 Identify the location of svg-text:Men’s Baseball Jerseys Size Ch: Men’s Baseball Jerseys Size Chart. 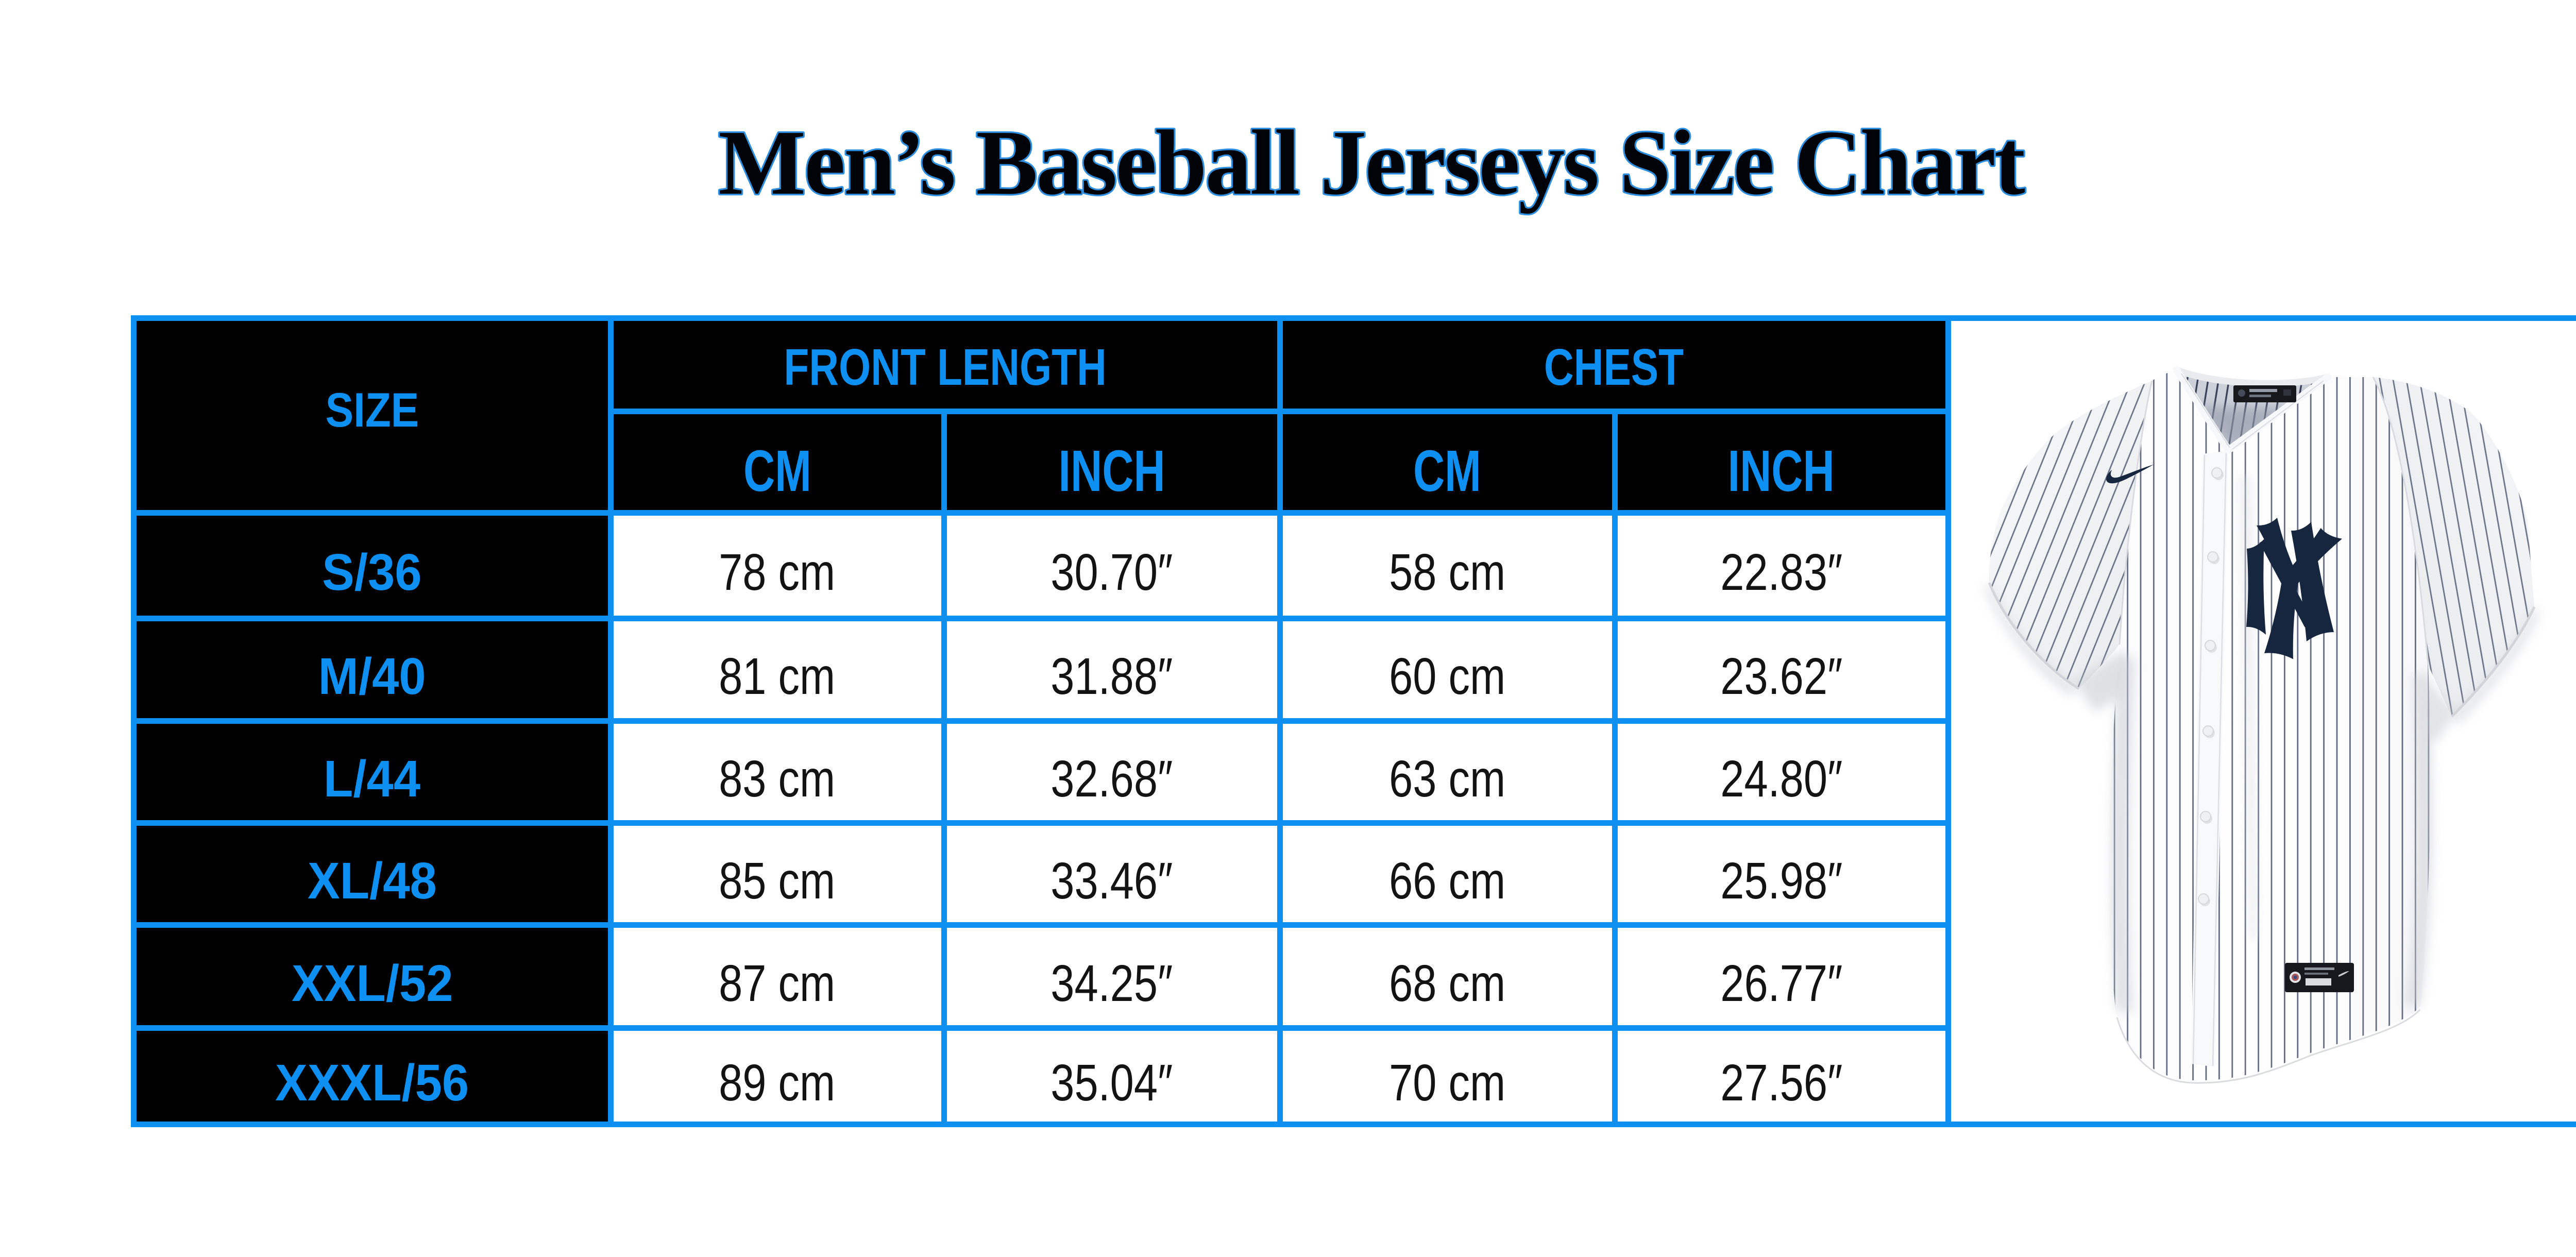
(1371, 162).